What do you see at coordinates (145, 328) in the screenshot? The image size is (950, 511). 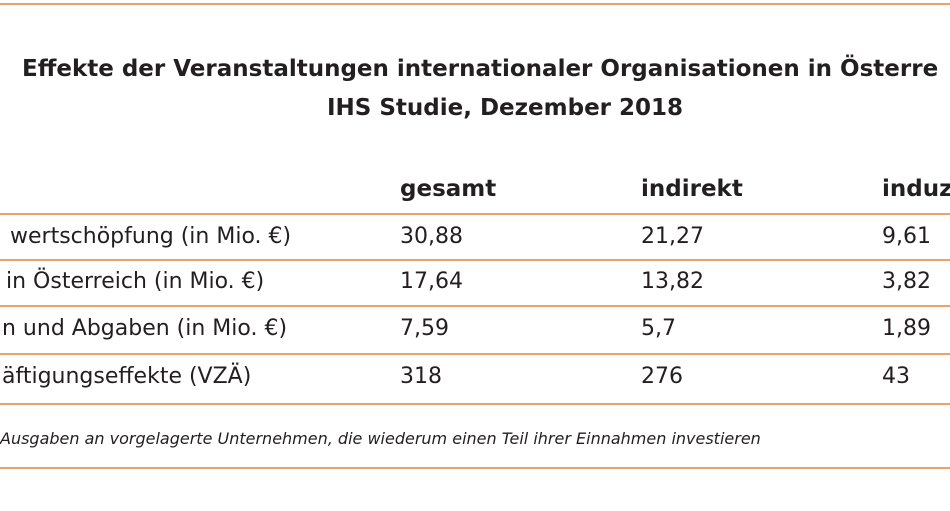 I see `row-label: n und Abgaben (in Mio. €)` at bounding box center [145, 328].